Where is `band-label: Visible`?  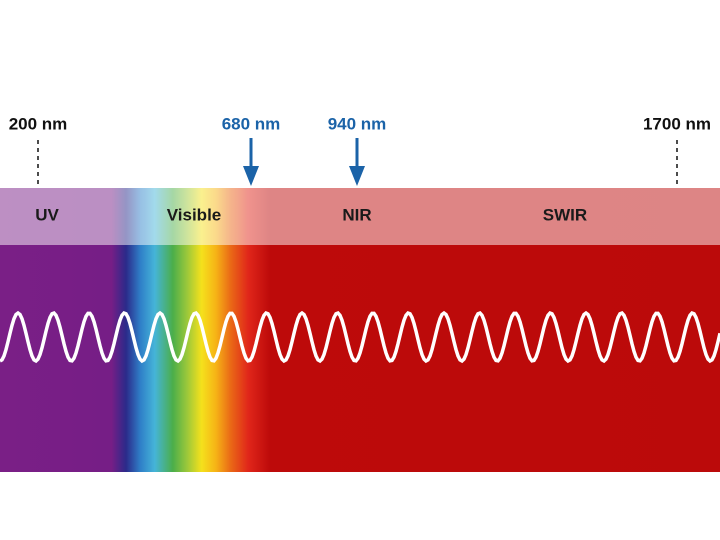
band-label: Visible is located at coordinates (194, 214).